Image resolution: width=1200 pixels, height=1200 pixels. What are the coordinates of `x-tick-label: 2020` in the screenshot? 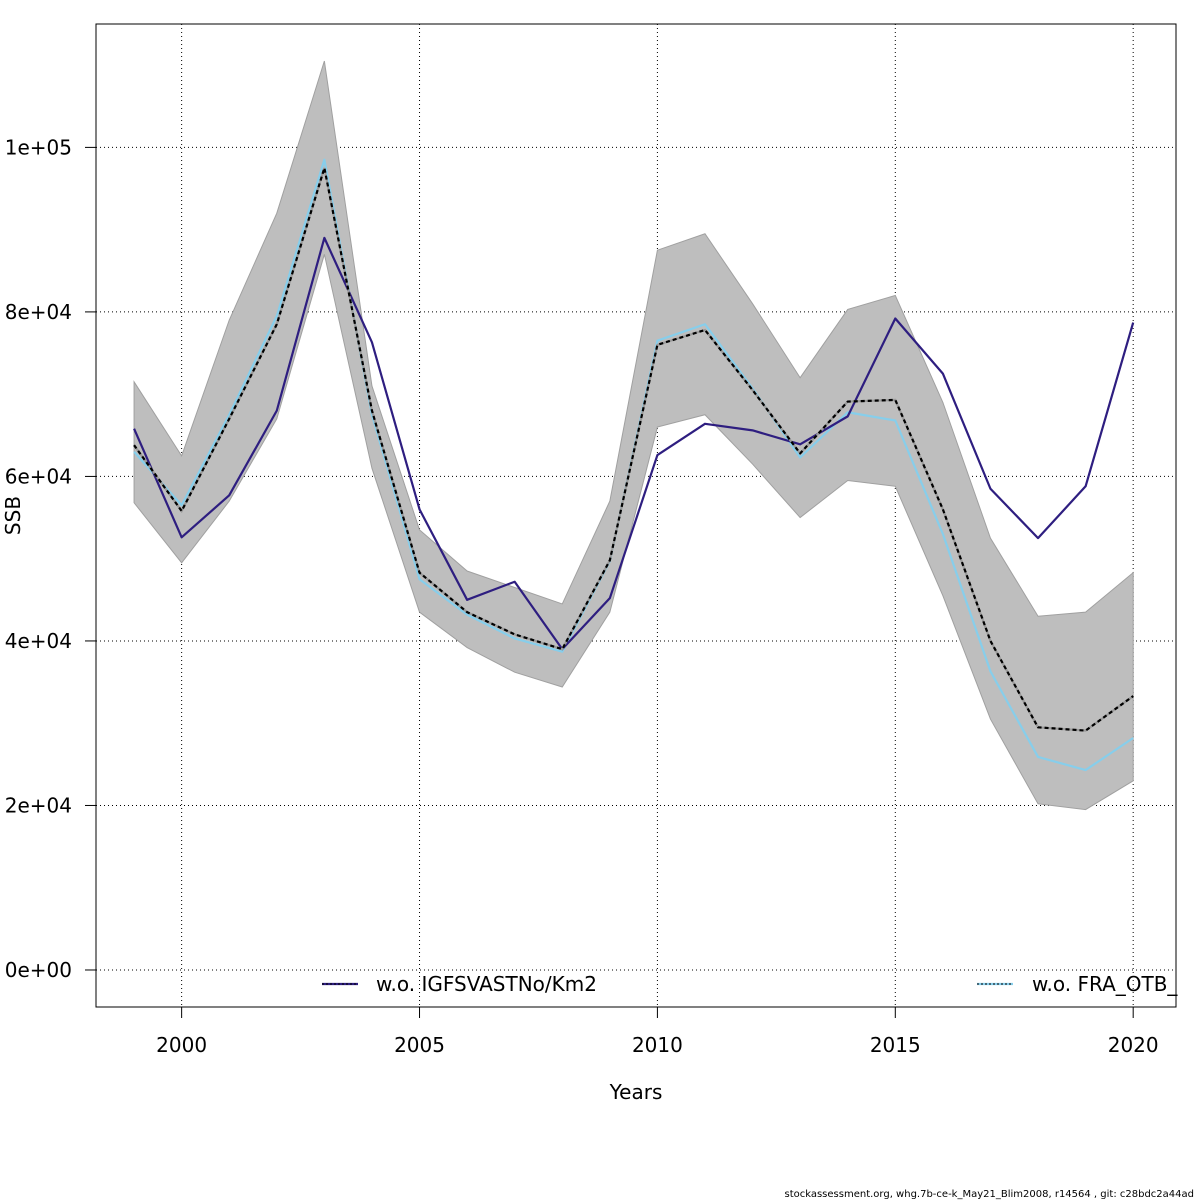 It's located at (1133, 1045).